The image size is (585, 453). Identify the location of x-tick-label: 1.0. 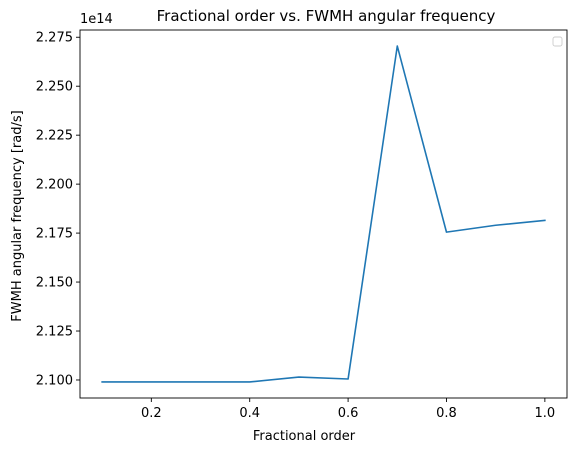
(545, 413).